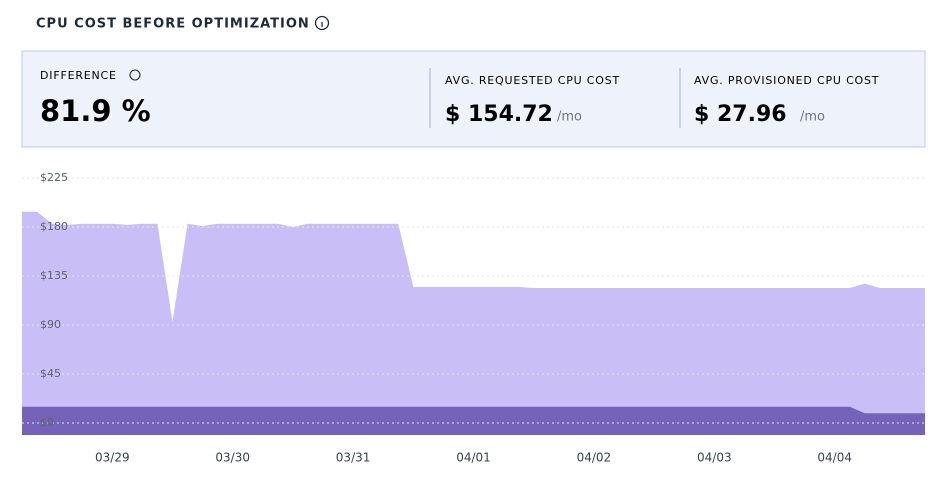 This screenshot has width=947, height=484. Describe the element at coordinates (594, 458) in the screenshot. I see `x-tick-label: 04/02` at that location.